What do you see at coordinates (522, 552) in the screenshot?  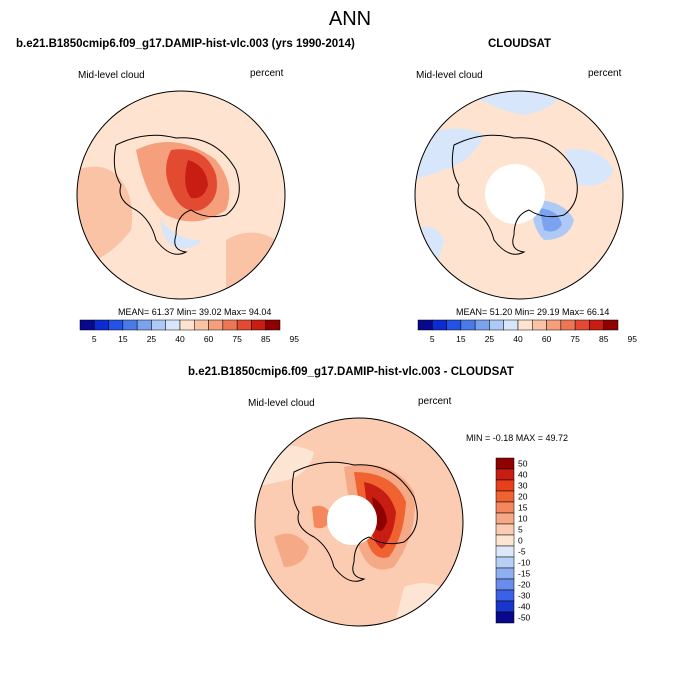 I see `colorbar-tick-label: -5` at bounding box center [522, 552].